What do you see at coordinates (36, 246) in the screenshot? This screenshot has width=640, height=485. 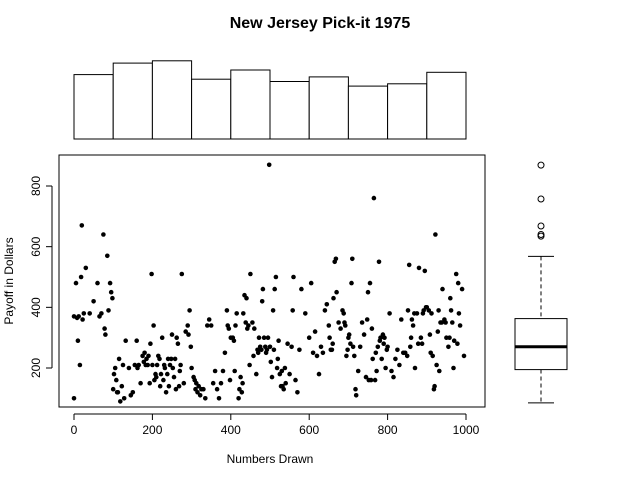 I see `y-tick-label: 600` at bounding box center [36, 246].